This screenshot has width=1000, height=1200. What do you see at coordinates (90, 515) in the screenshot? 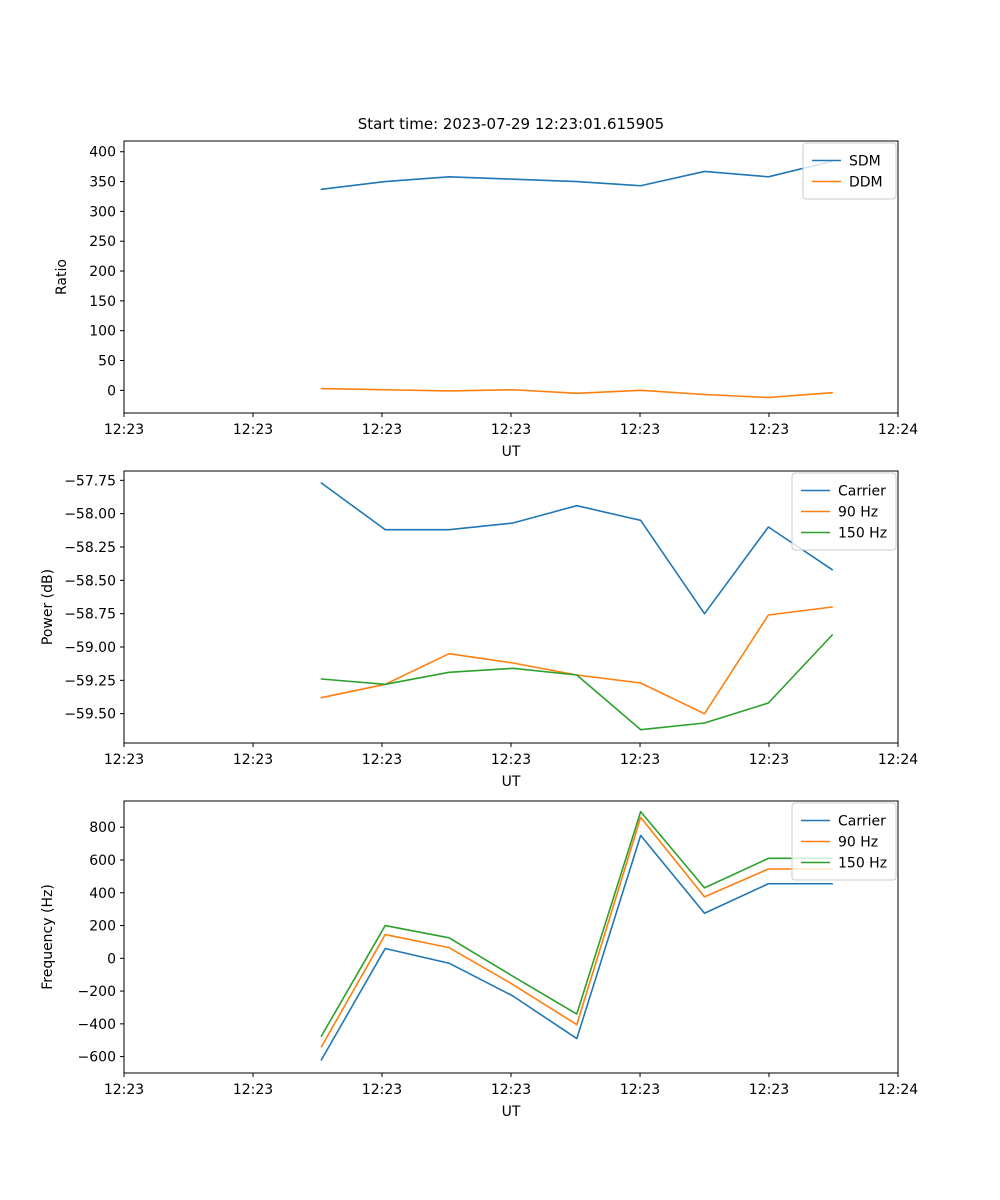
I see `y-tick-label: −58.00` at bounding box center [90, 515].